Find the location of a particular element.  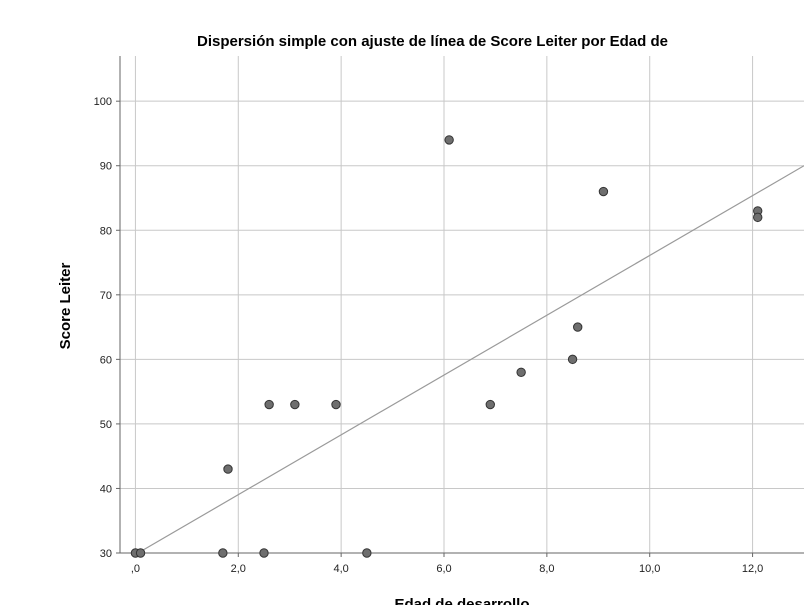

y-axis-ticks: 30 40 50 60 70 80 90 100 is located at coordinates (107, 328).